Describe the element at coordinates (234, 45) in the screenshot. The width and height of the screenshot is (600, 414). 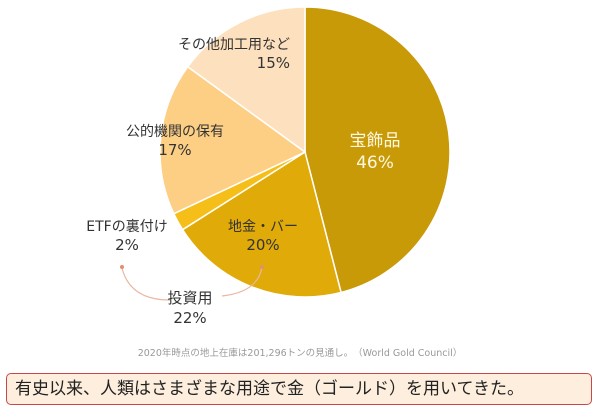
I see `label-name: その他加工用など` at that location.